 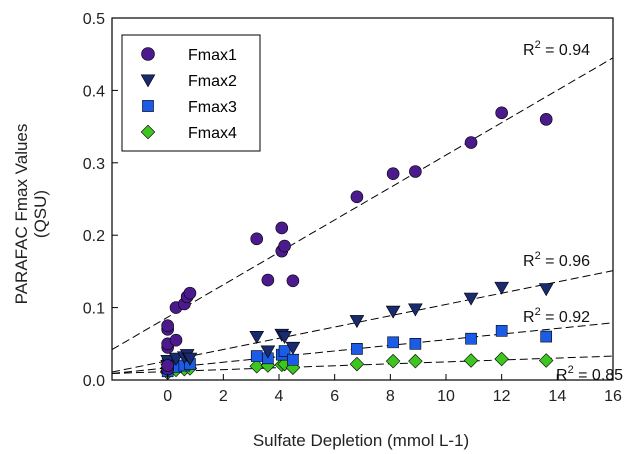 I want to click on x-axis-title: Sulfate Depletion (mmol L-1), so click(x=361, y=440).